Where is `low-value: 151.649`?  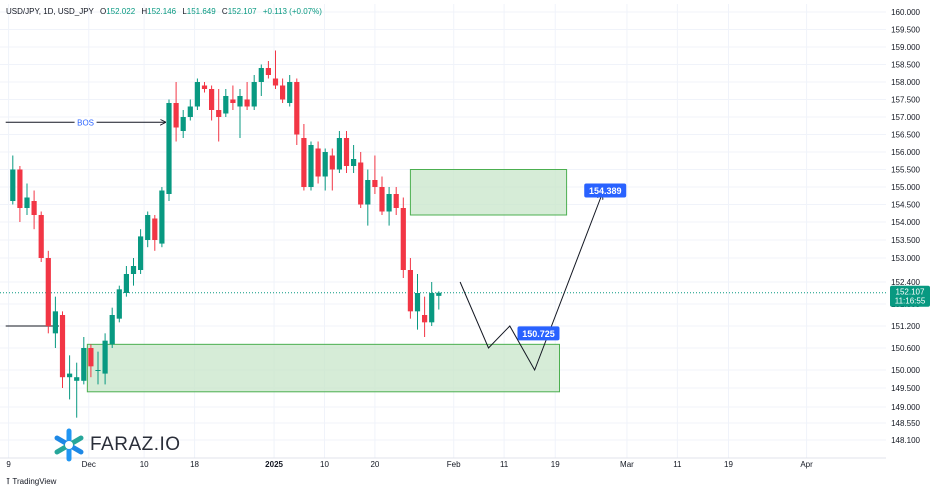
low-value: 151.649 is located at coordinates (201, 11).